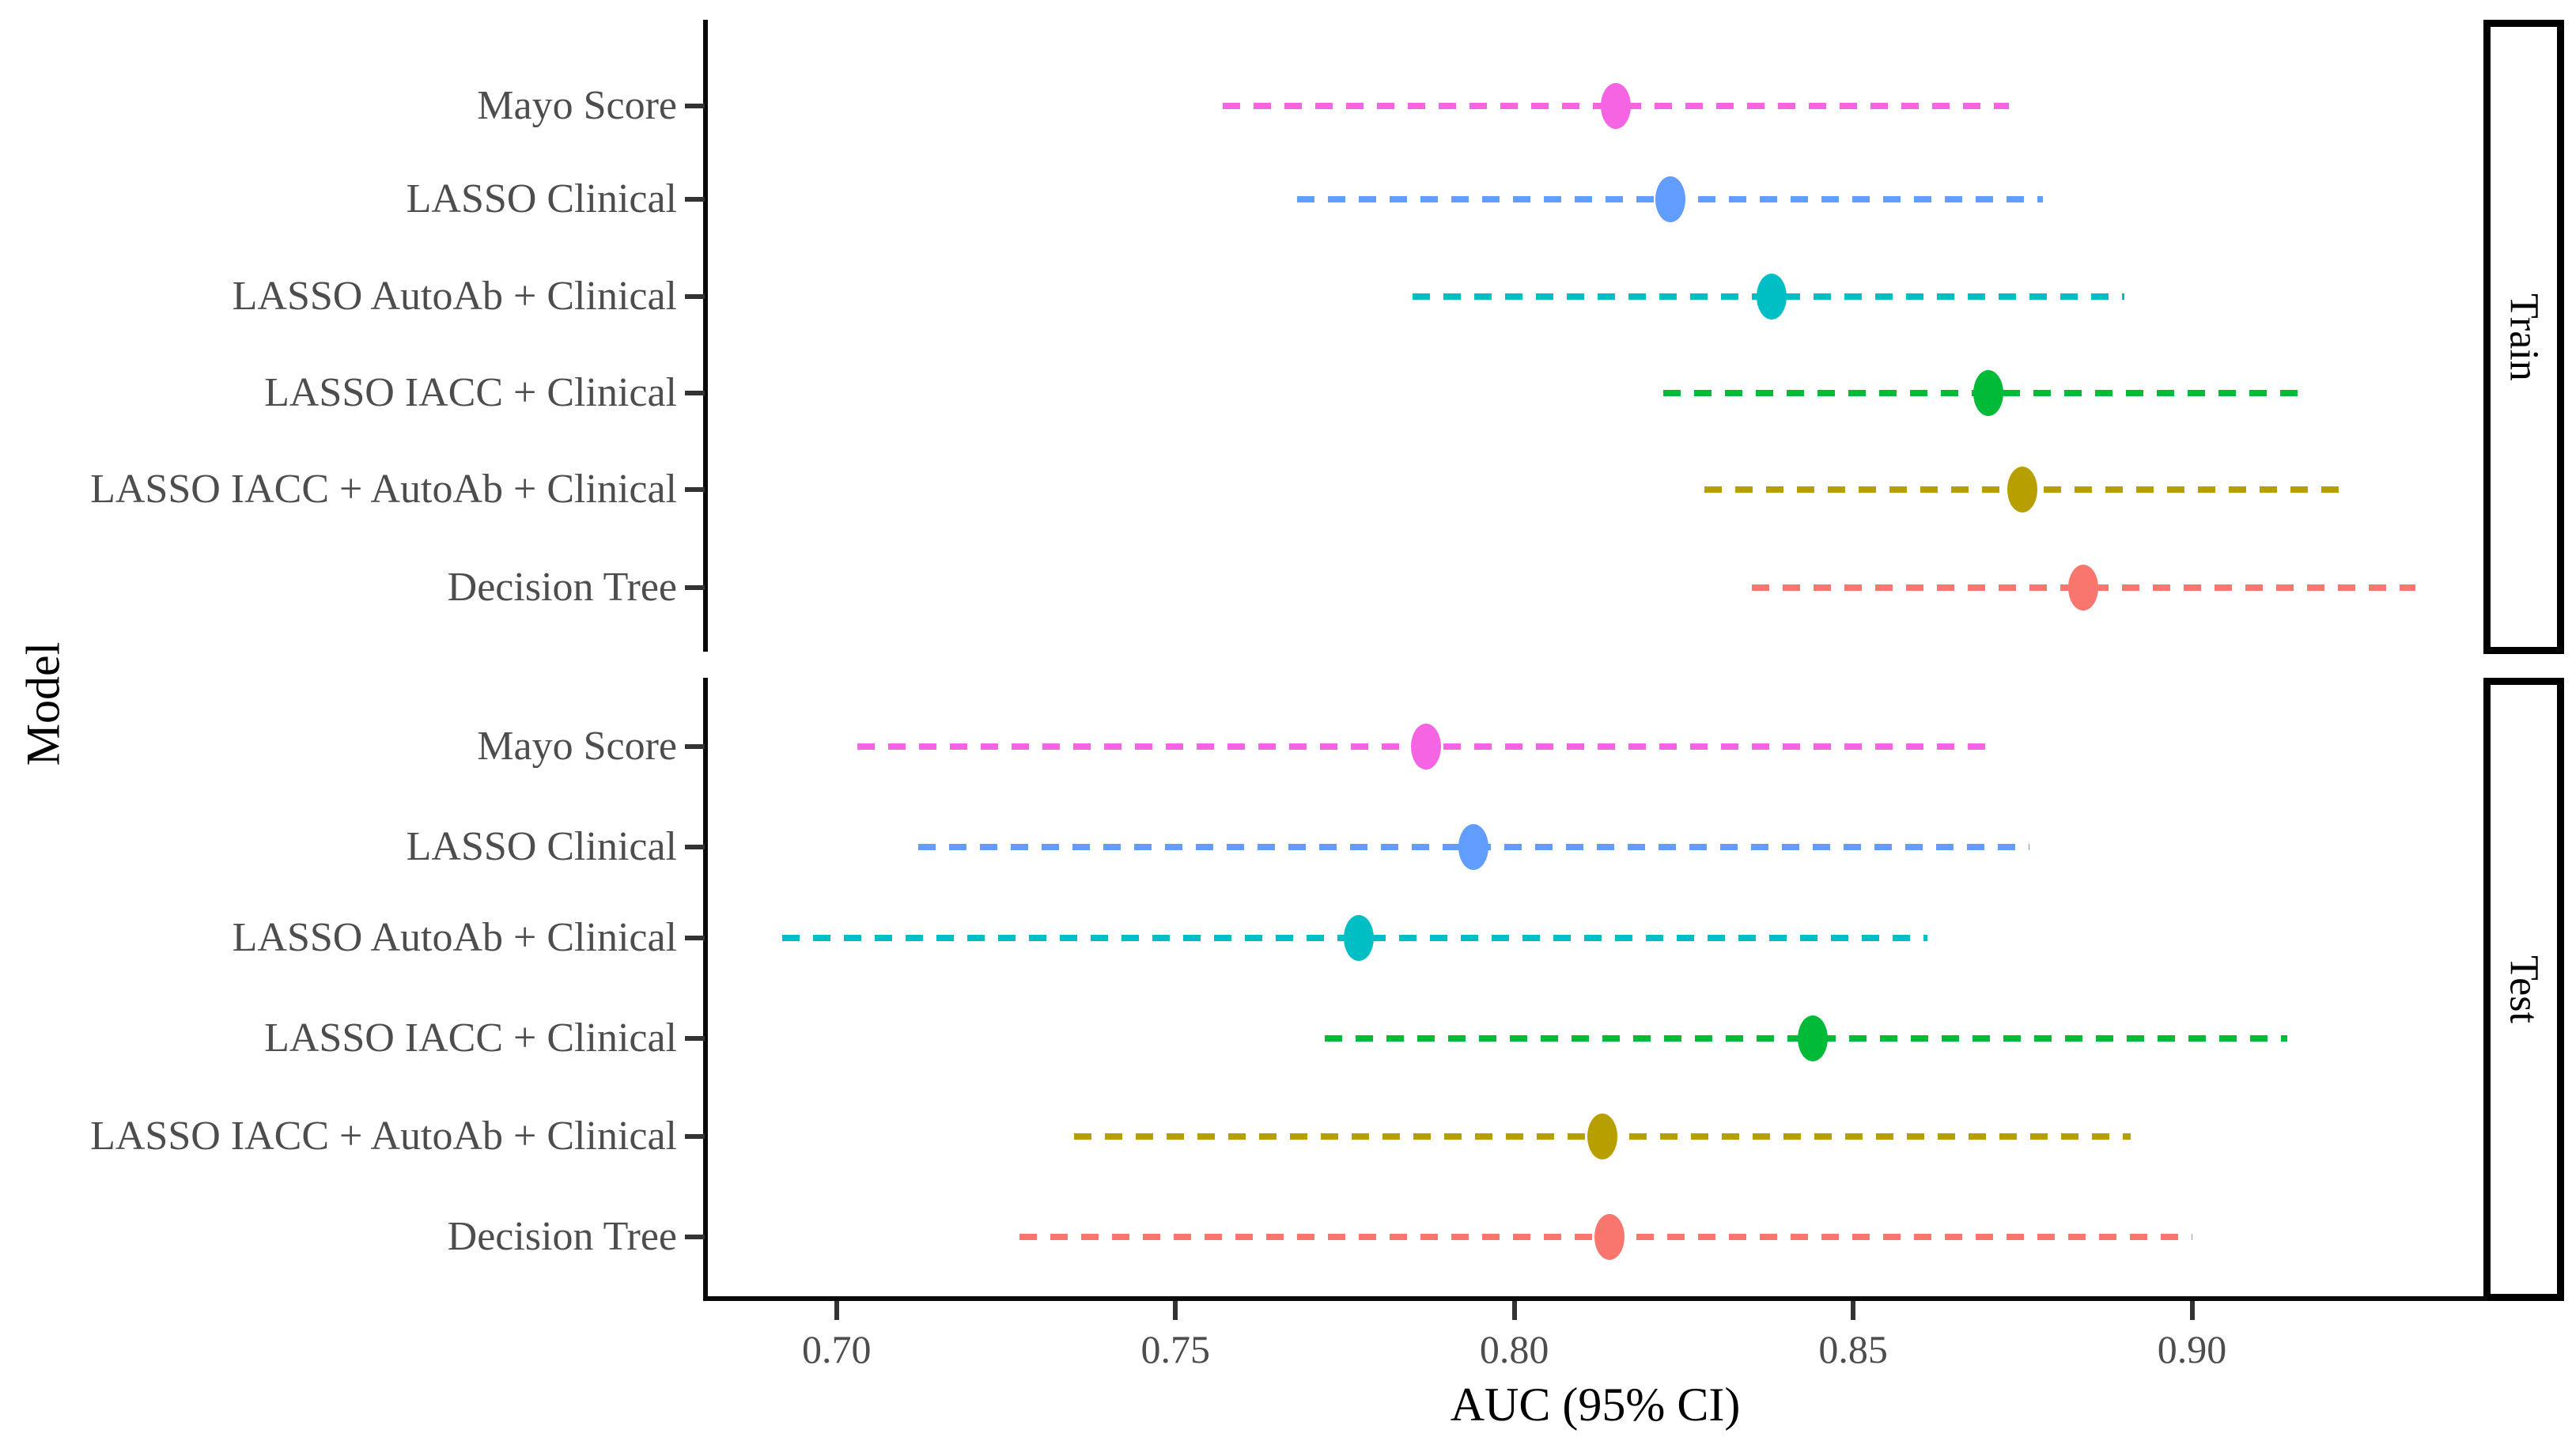 This screenshot has width=2572, height=1456. I want to click on x-axis-tick-label: 0.70, so click(837, 1349).